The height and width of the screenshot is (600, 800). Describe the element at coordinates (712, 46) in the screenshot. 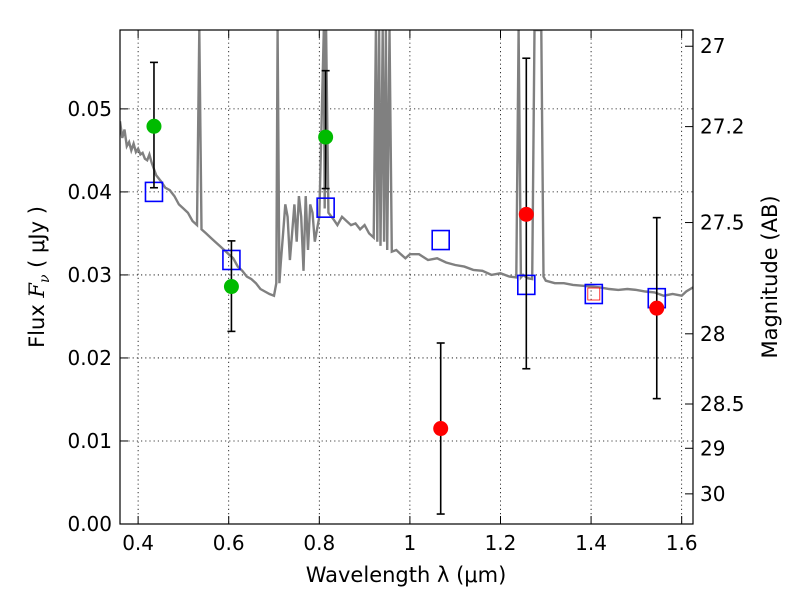

I see `mag-tick-label: 27` at that location.